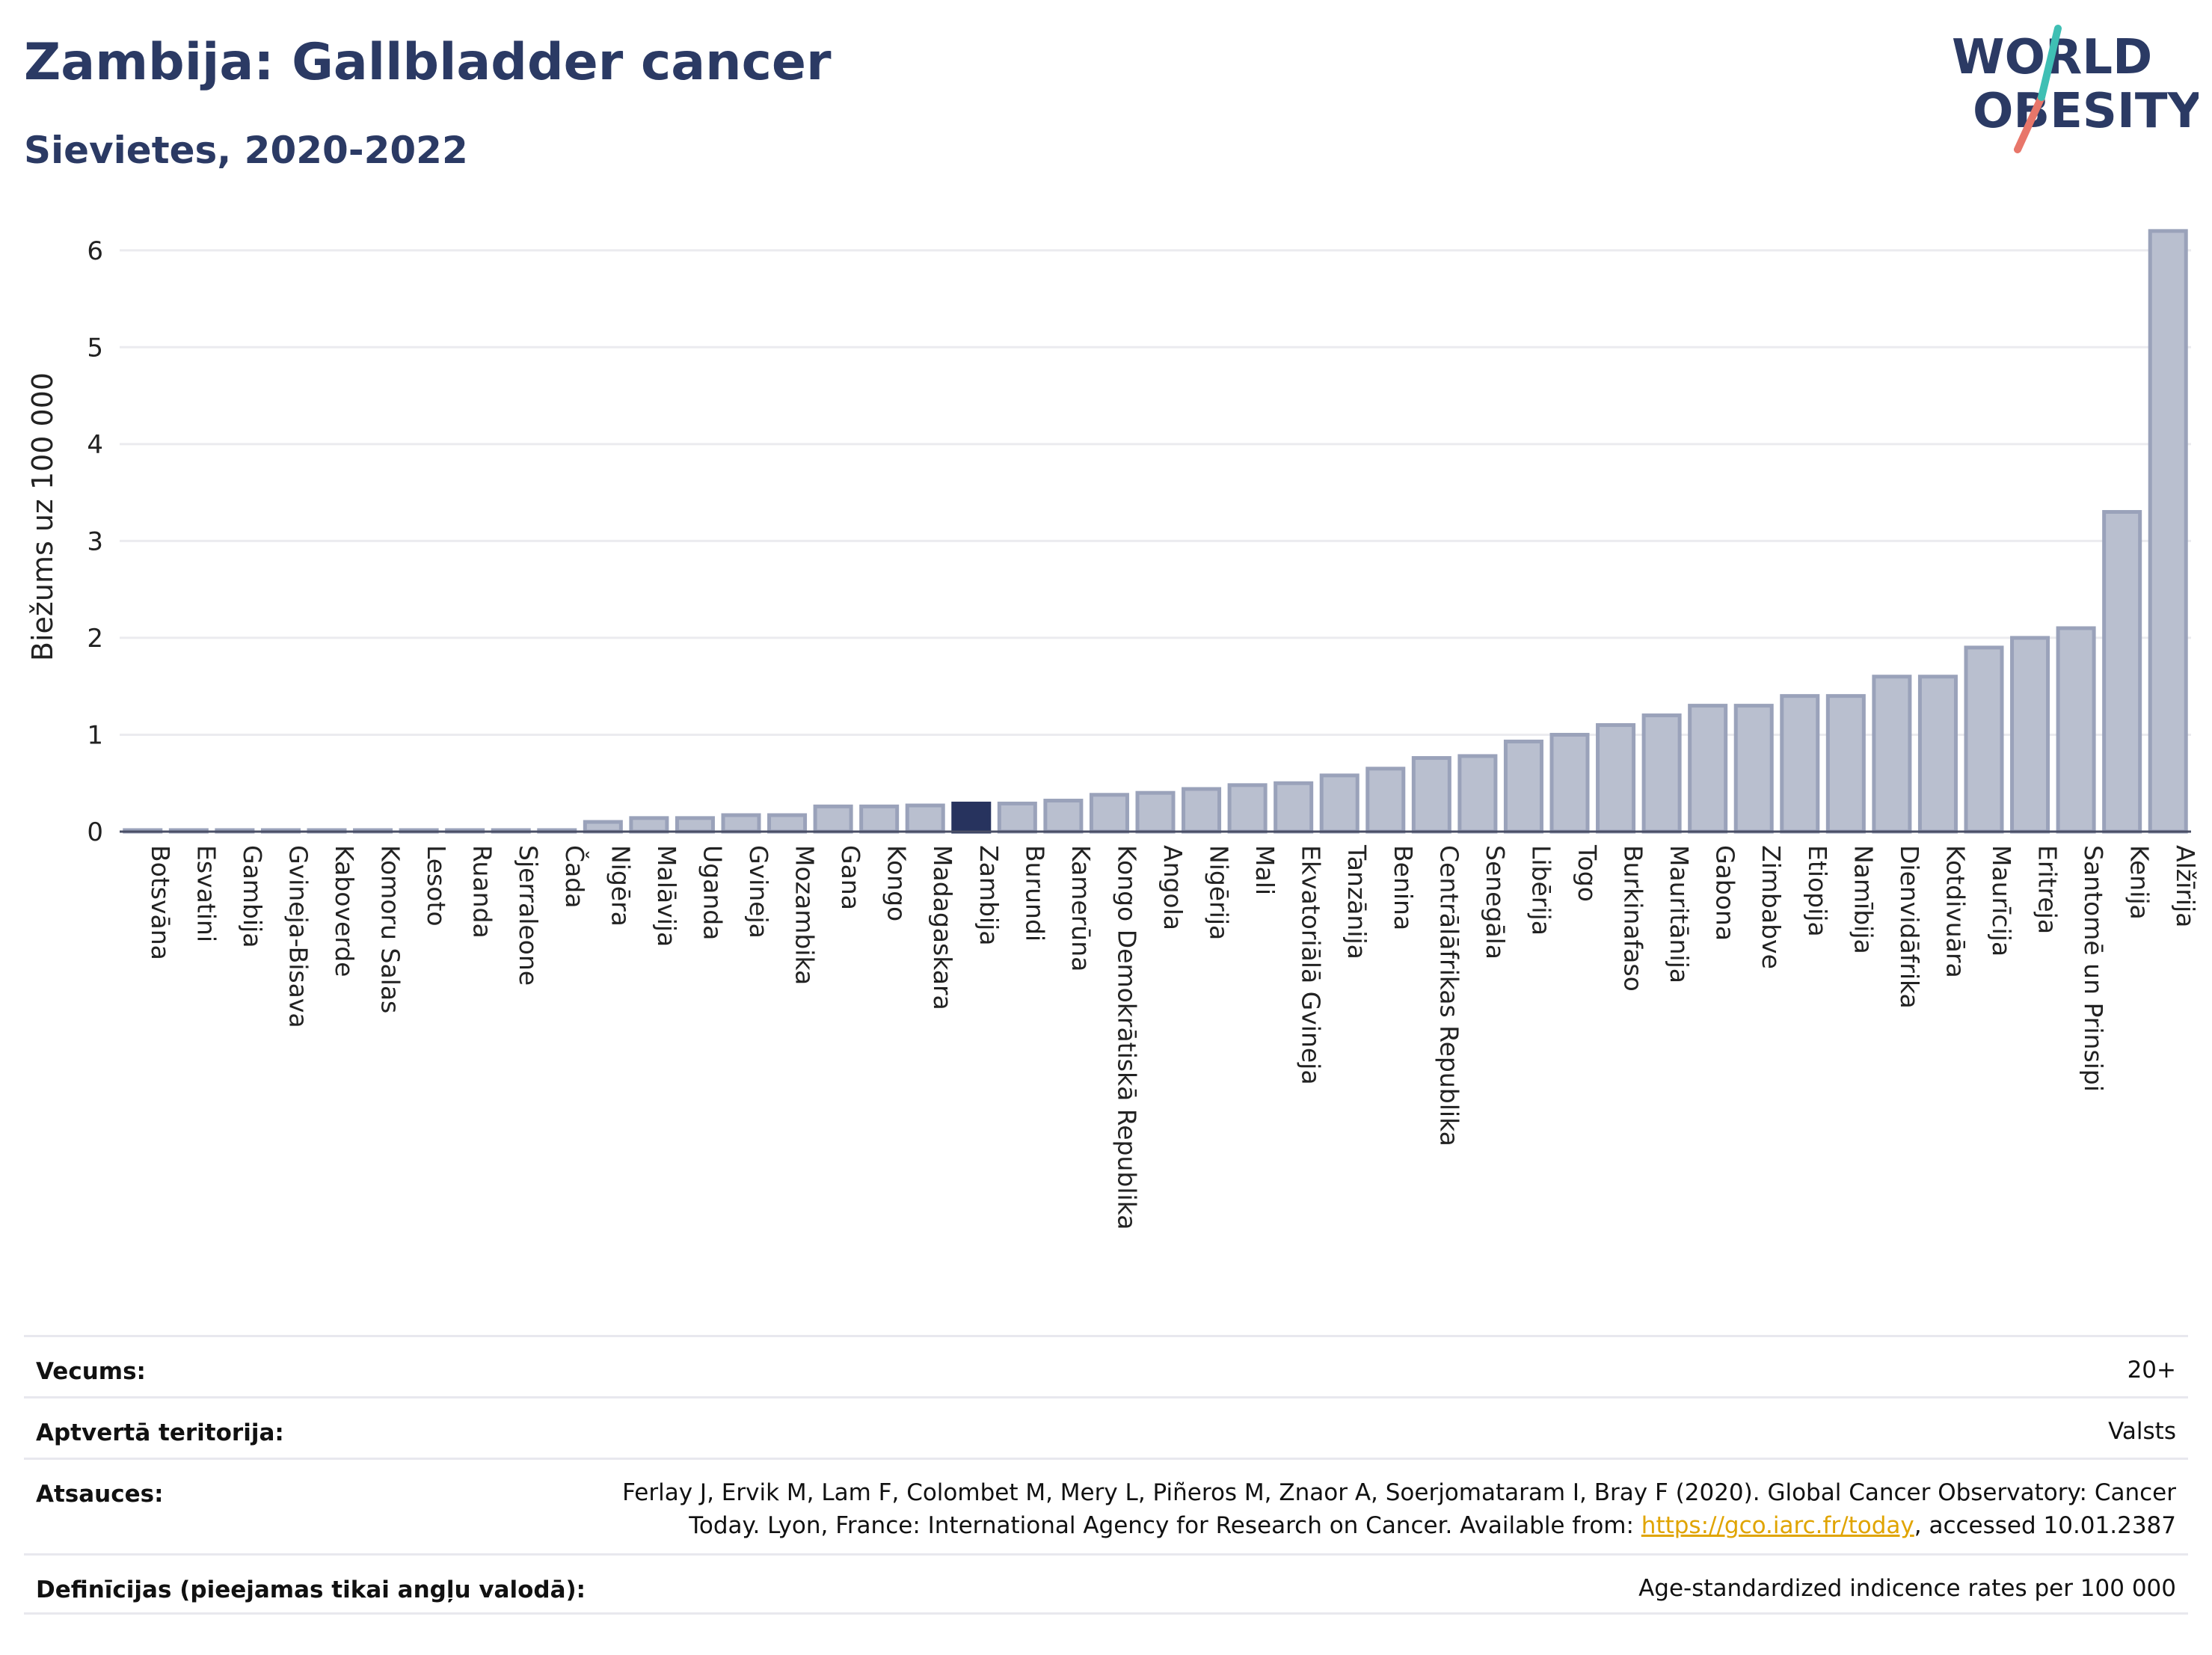  What do you see at coordinates (1587, 873) in the screenshot?
I see `x-tick-label: Togo` at bounding box center [1587, 873].